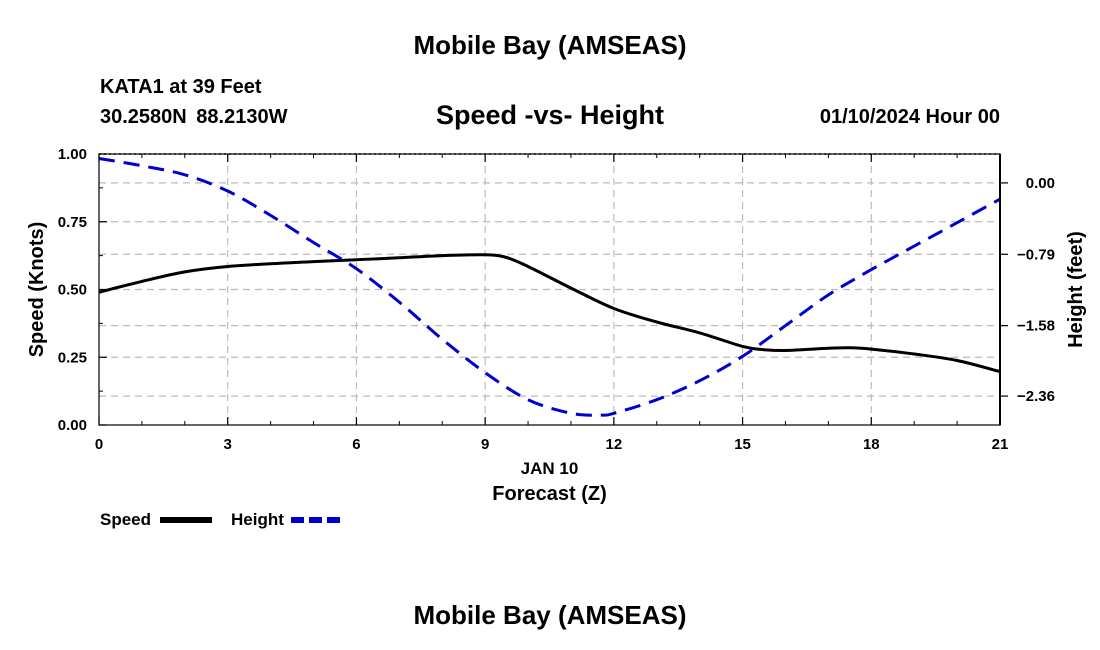  What do you see at coordinates (99, 444) in the screenshot?
I see `x-tick-label: 0` at bounding box center [99, 444].